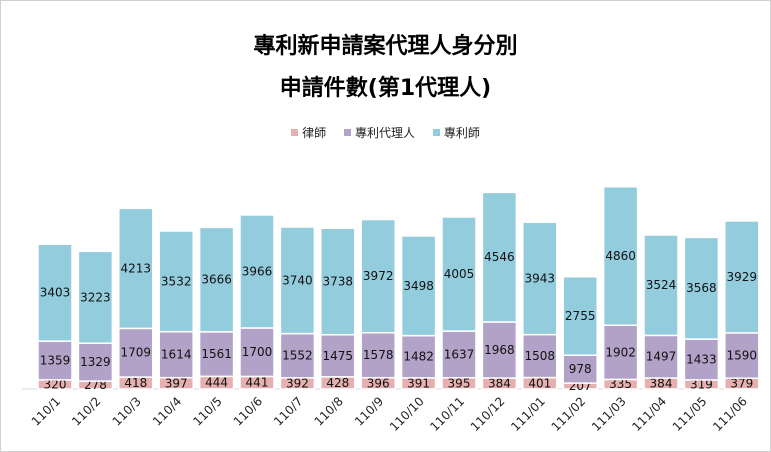 This screenshot has width=771, height=452. I want to click on data-label-patent-attorney: 3738, so click(338, 281).